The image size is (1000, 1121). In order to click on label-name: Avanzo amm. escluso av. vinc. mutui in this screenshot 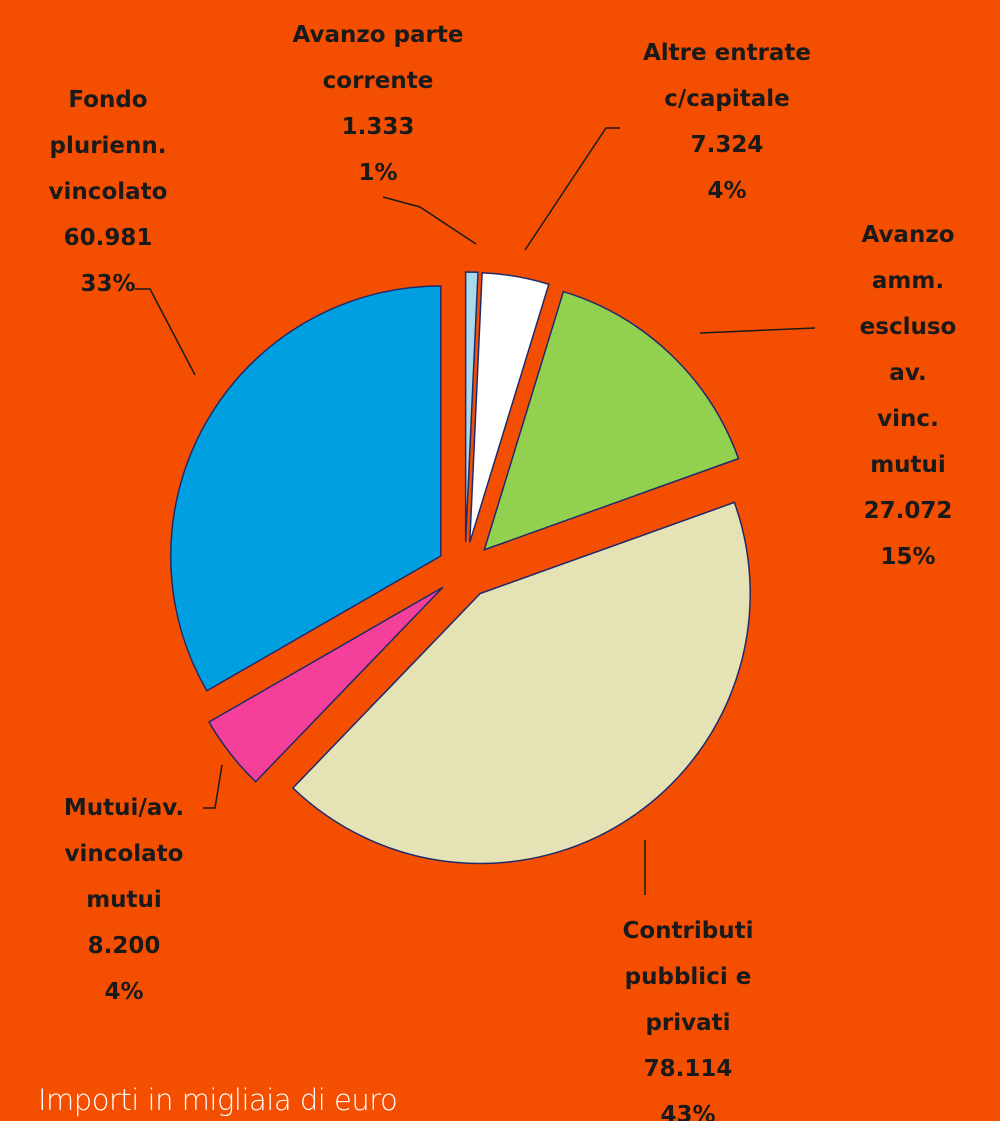, I will do `click(908, 350)`.